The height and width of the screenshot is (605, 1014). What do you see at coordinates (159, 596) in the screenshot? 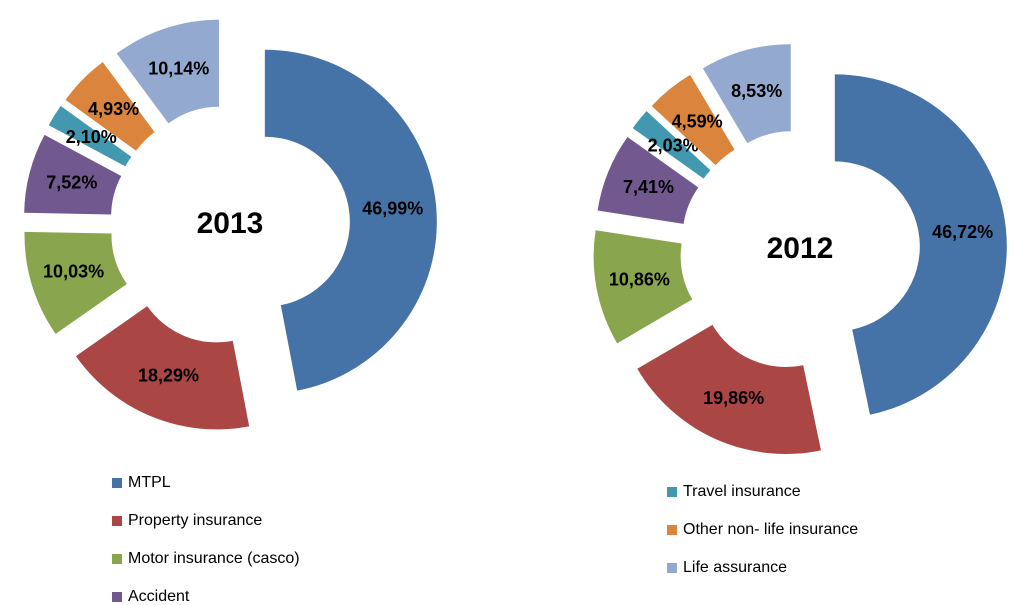
I see `legend-label: Accident` at bounding box center [159, 596].